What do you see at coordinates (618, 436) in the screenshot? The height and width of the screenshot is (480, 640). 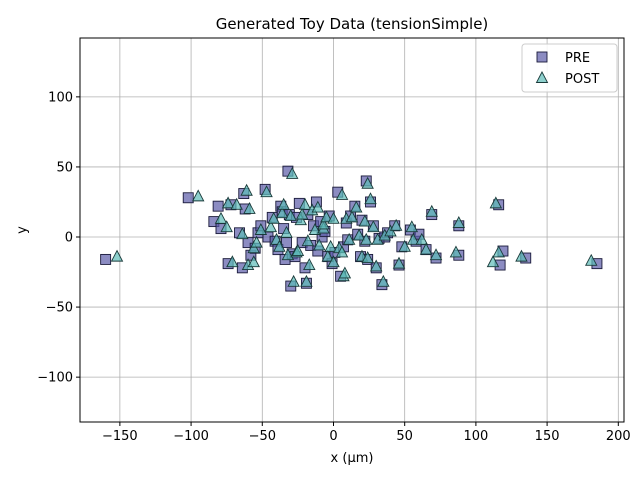 I see `x-tick-label: 200` at bounding box center [618, 436].